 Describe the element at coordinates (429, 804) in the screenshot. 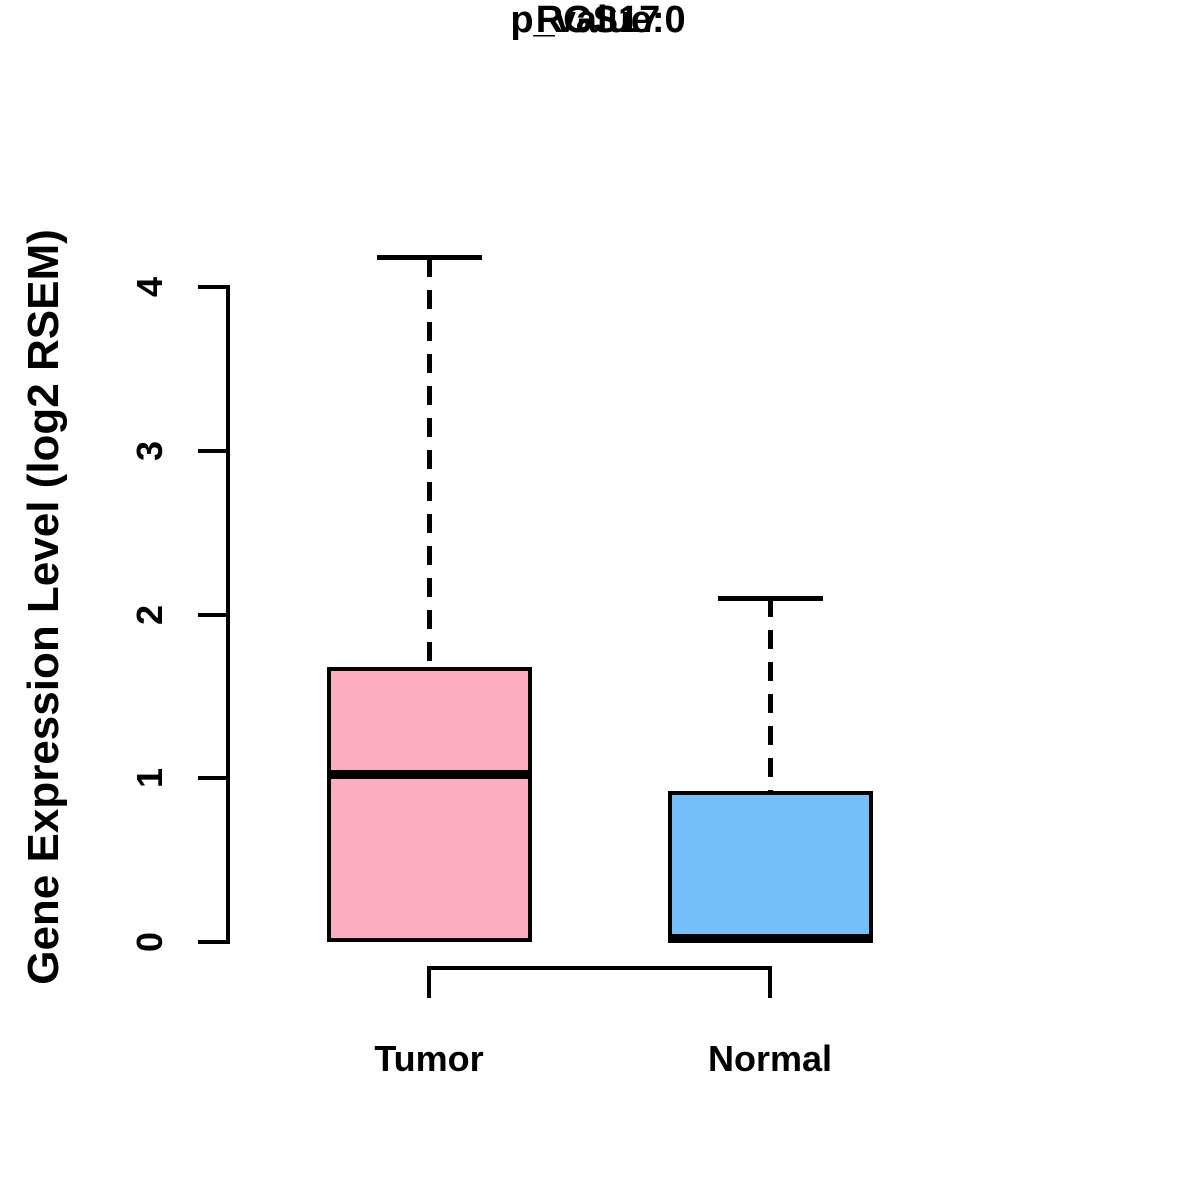

I see `tumor-box` at that location.